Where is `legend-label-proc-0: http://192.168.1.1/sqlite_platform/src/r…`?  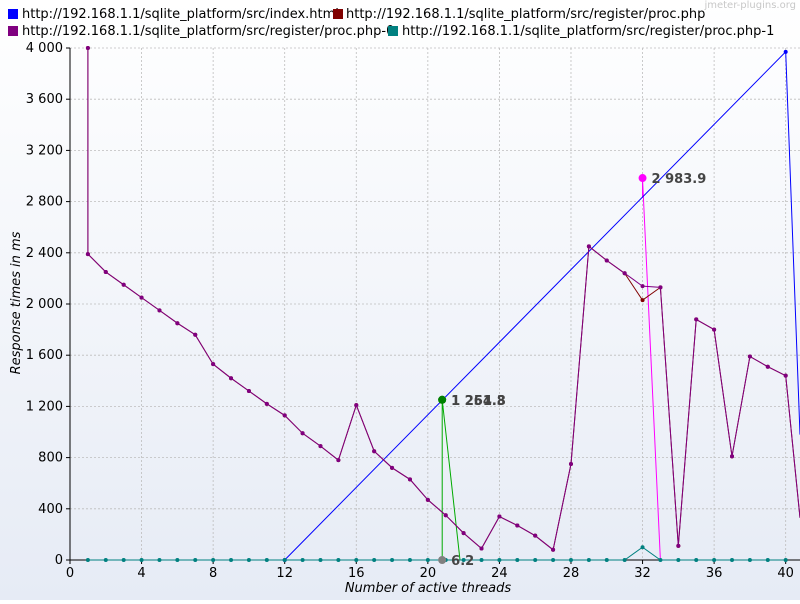
legend-label-proc-0: http://192.168.1.1/sqlite_platform/src/r… is located at coordinates (208, 31).